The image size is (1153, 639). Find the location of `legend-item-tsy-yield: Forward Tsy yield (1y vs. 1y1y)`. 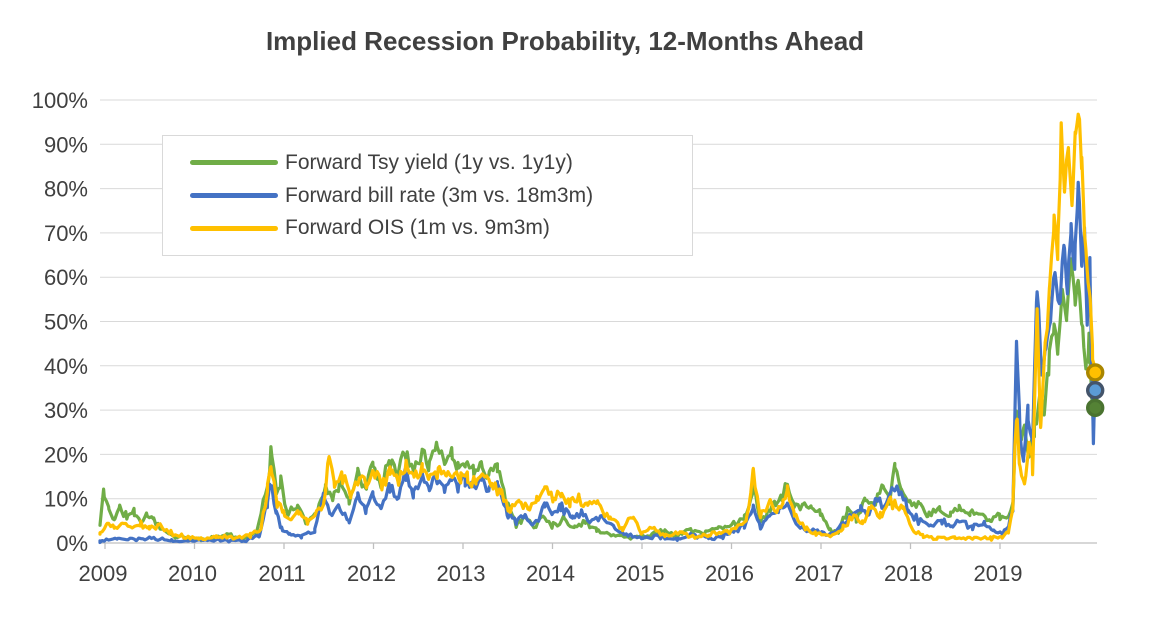

legend-item-tsy-yield: Forward Tsy yield (1y vs. 1y1y) is located at coordinates (441, 163).